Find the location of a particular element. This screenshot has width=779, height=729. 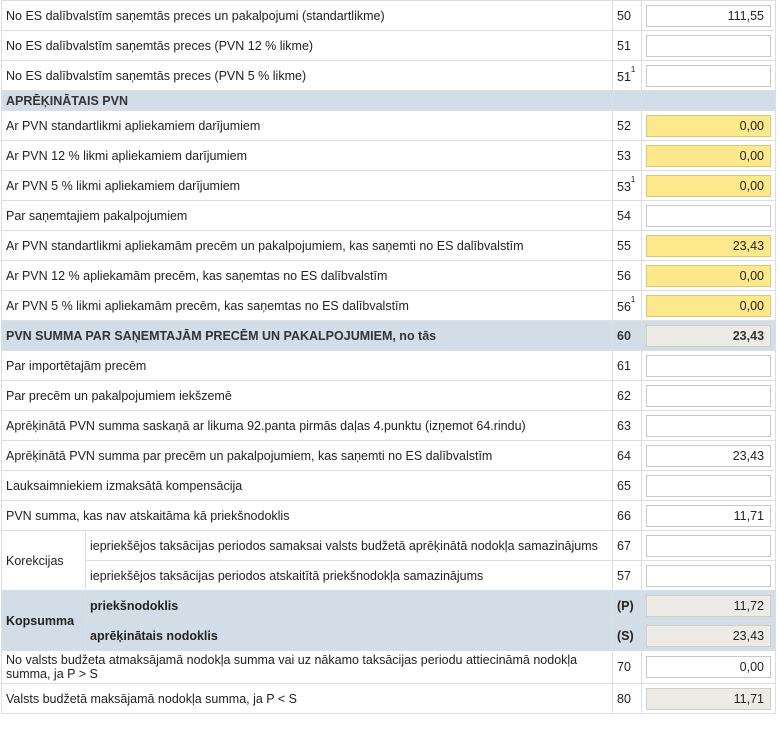

row-number-text: (S) is located at coordinates (625, 635).